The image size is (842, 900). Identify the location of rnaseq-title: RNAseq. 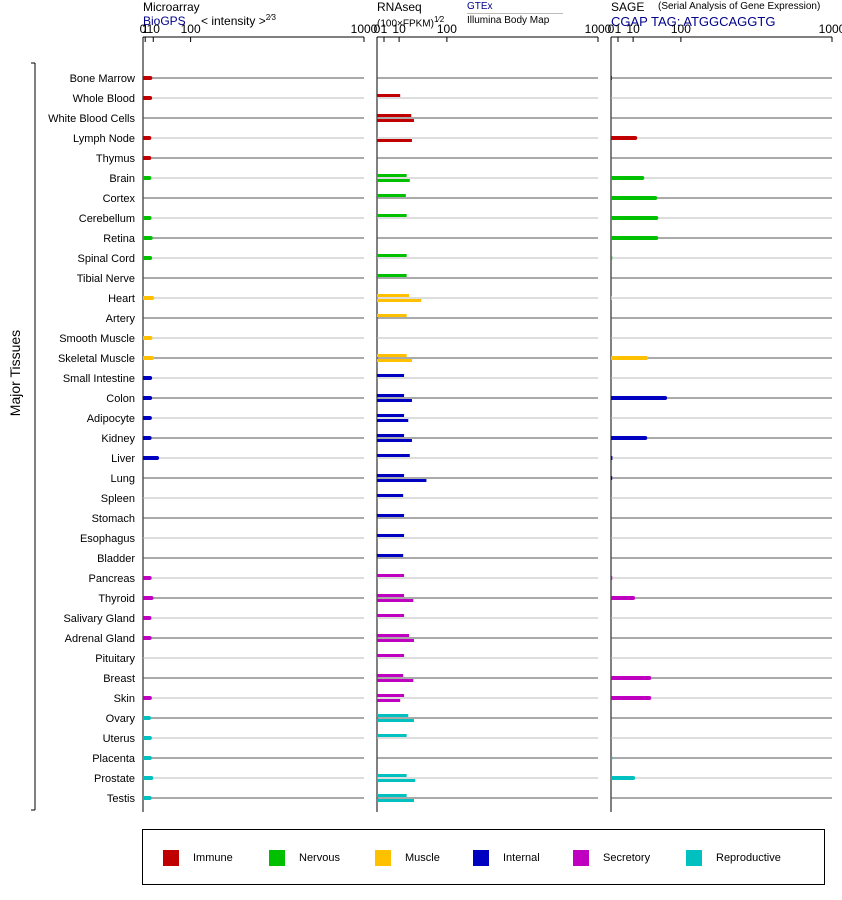
(399, 7).